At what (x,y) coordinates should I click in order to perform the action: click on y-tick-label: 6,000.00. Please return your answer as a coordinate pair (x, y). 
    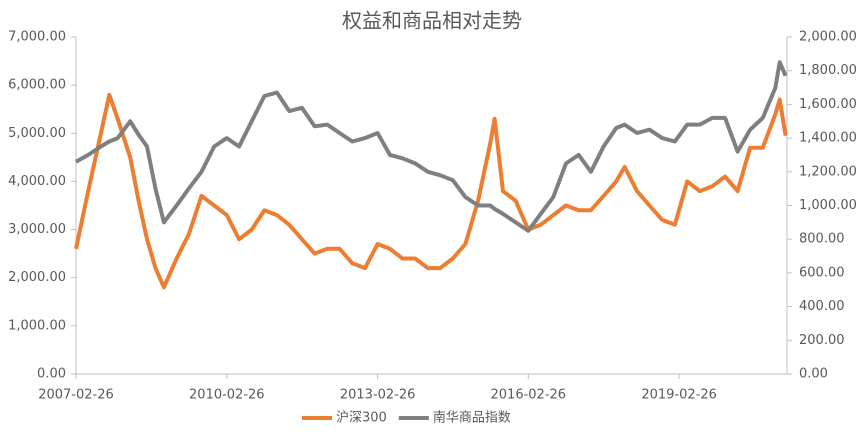
    Looking at the image, I should click on (37, 85).